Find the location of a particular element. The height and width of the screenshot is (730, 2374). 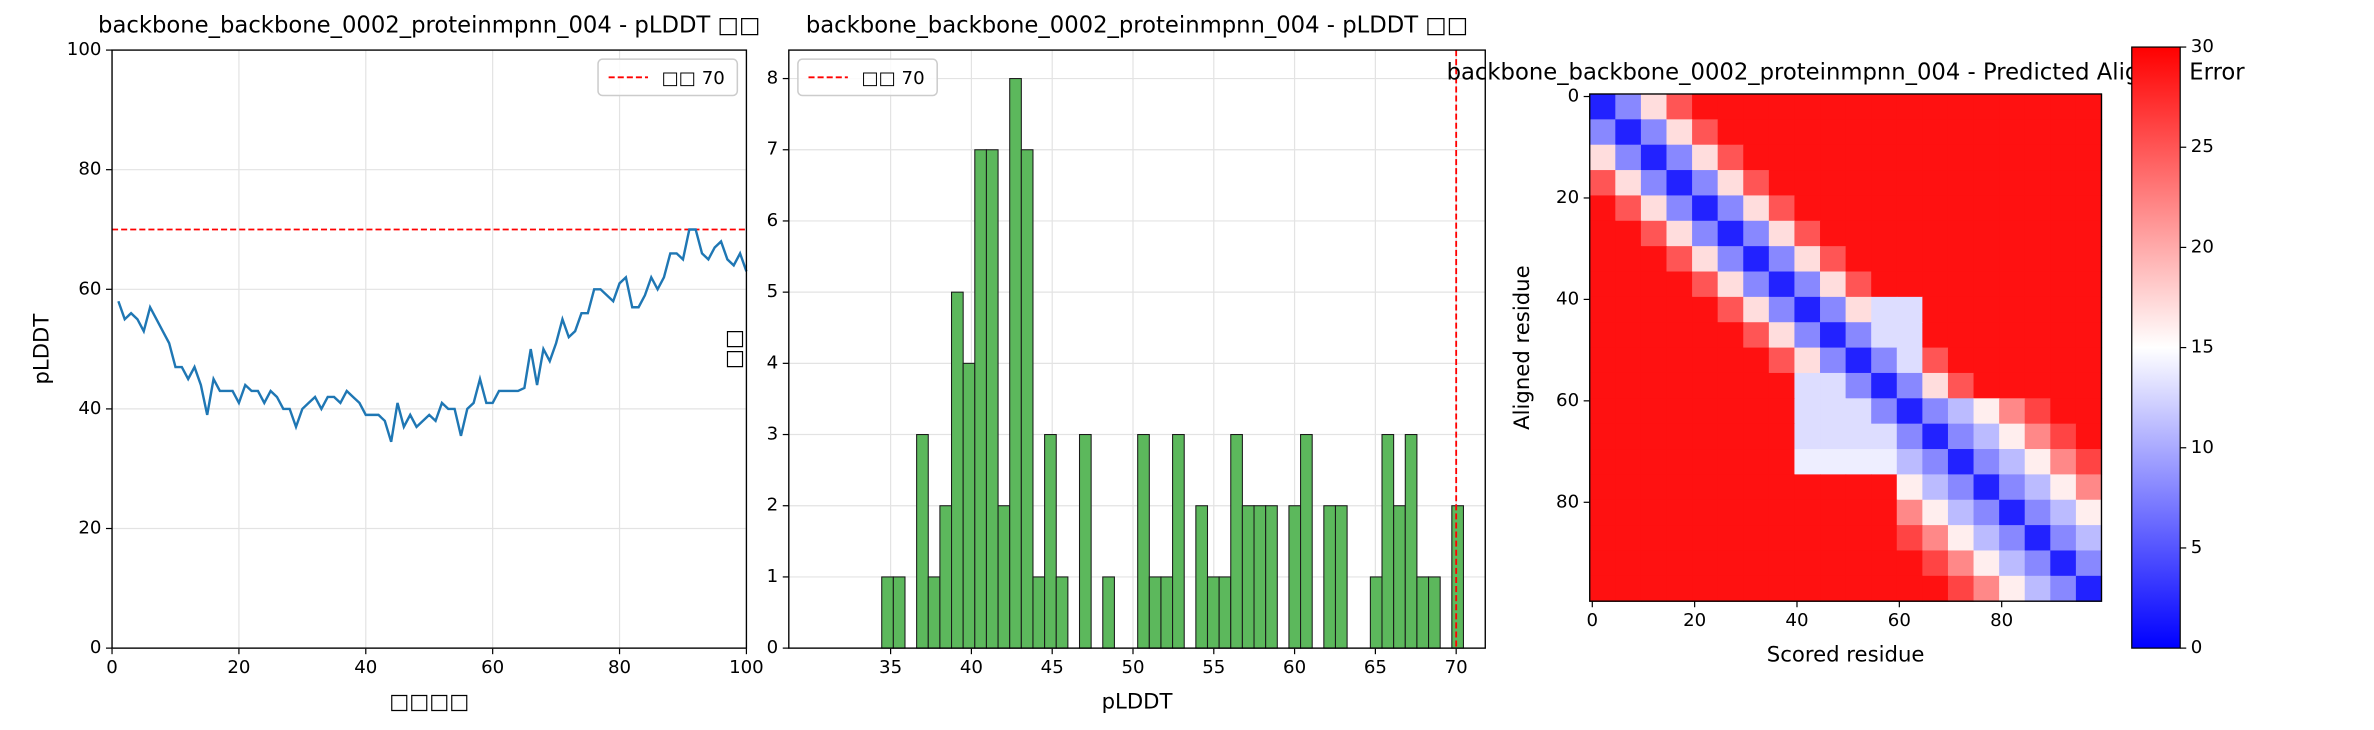

x-axis-label: pLDDT is located at coordinates (1137, 701).